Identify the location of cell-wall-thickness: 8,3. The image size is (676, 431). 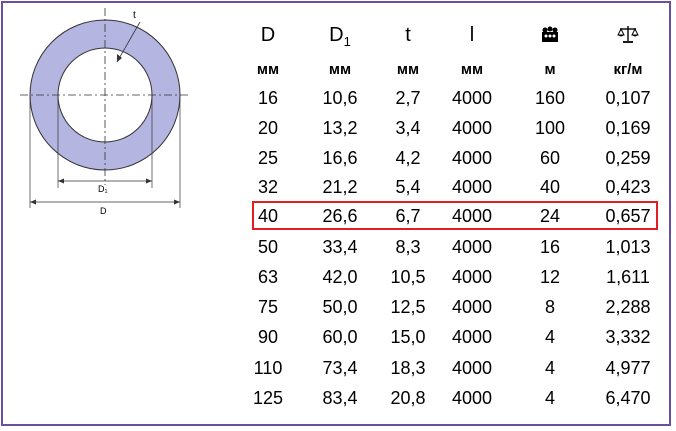
(408, 247).